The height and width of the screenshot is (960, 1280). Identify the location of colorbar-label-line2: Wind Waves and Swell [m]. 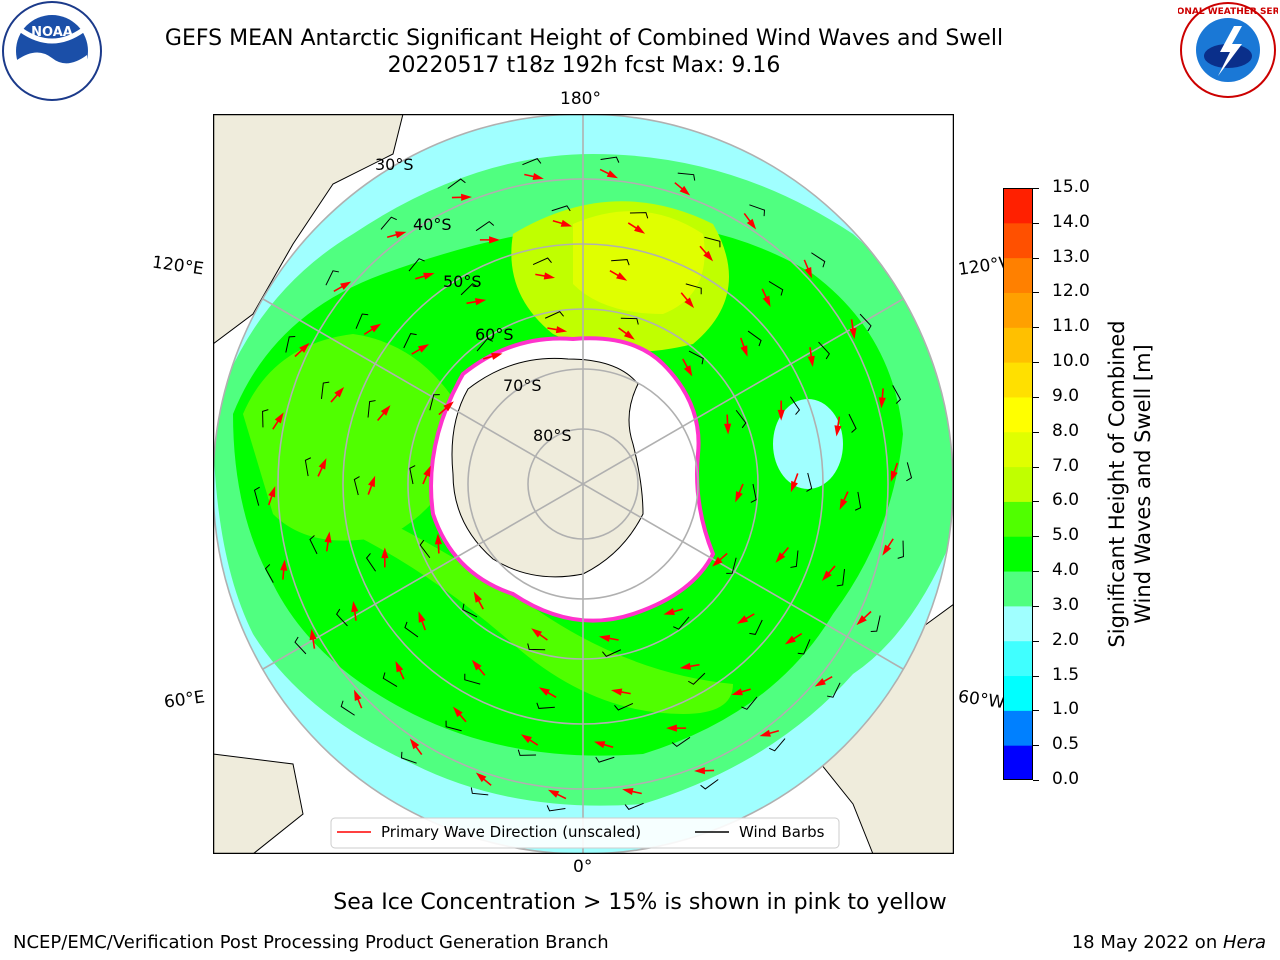
(1143, 484).